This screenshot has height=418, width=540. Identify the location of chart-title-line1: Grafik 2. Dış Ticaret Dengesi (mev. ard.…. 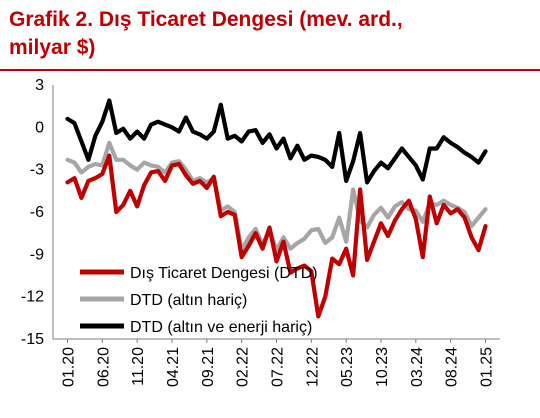
(206, 19).